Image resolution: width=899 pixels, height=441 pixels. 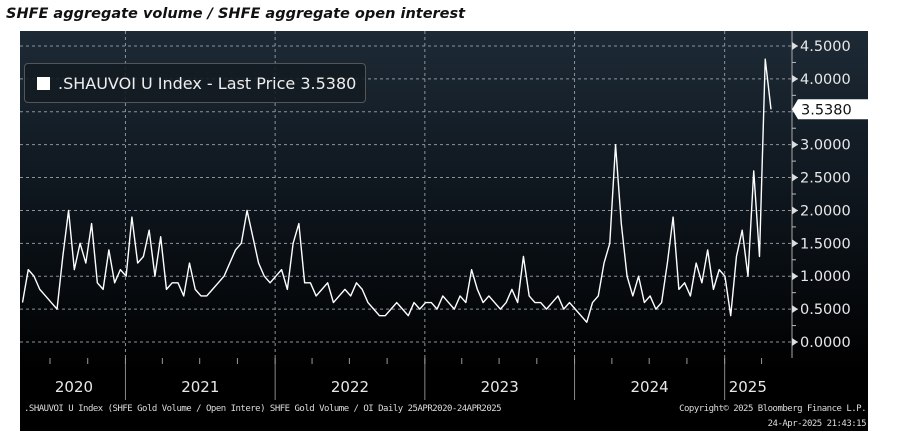 I want to click on y-tick-label: 2.5000, so click(x=825, y=179).